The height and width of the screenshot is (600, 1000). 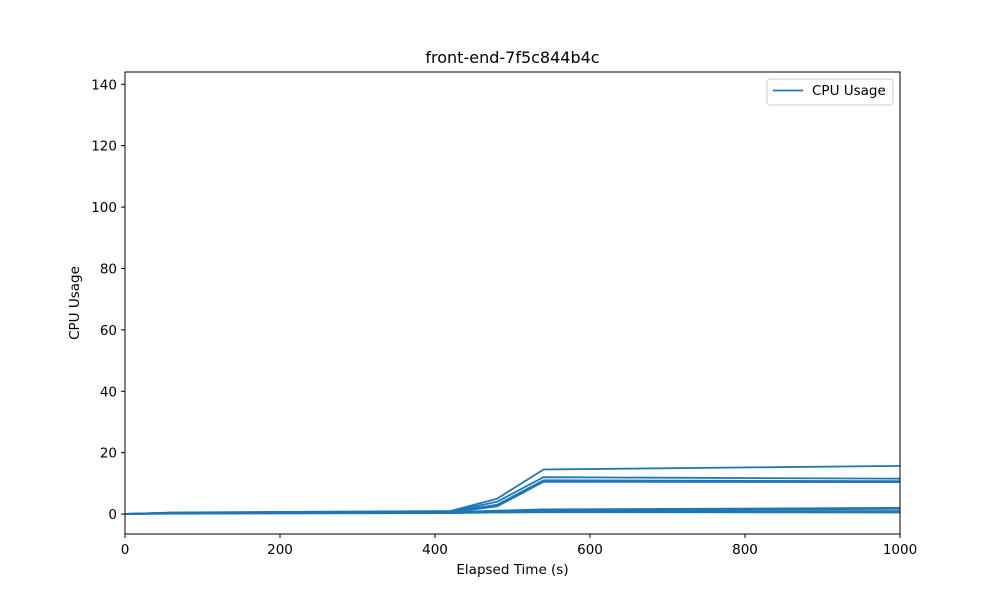 I want to click on y-tick-label: 120, so click(x=104, y=147).